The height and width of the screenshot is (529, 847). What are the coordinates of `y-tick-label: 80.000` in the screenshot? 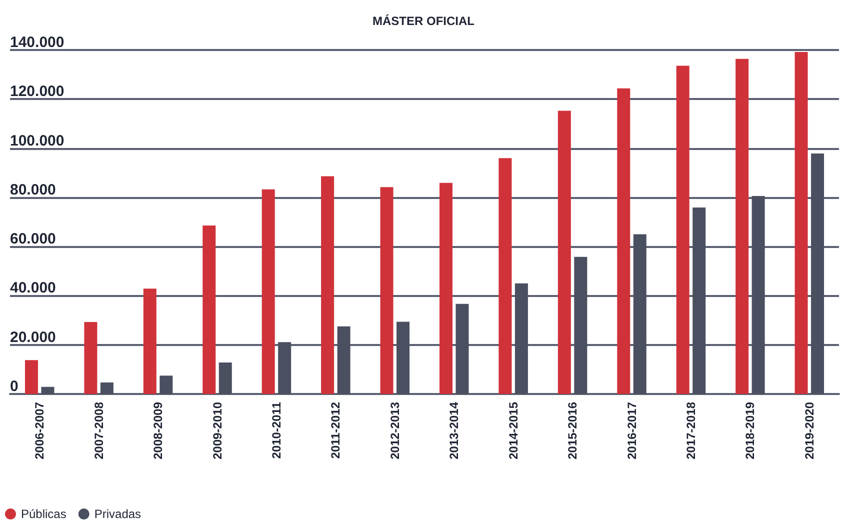 It's located at (33, 189).